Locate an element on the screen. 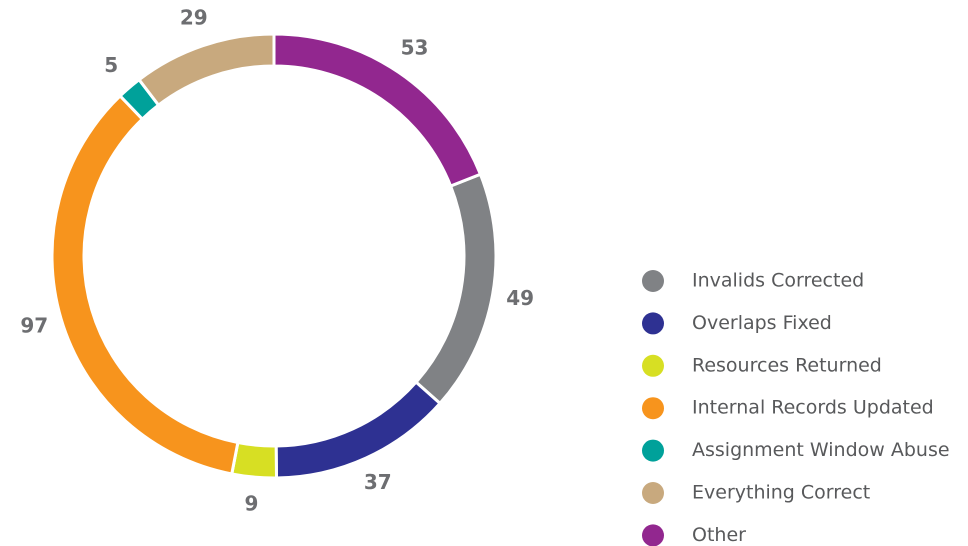 This screenshot has height=546, width=968. data-label: 53 is located at coordinates (415, 48).